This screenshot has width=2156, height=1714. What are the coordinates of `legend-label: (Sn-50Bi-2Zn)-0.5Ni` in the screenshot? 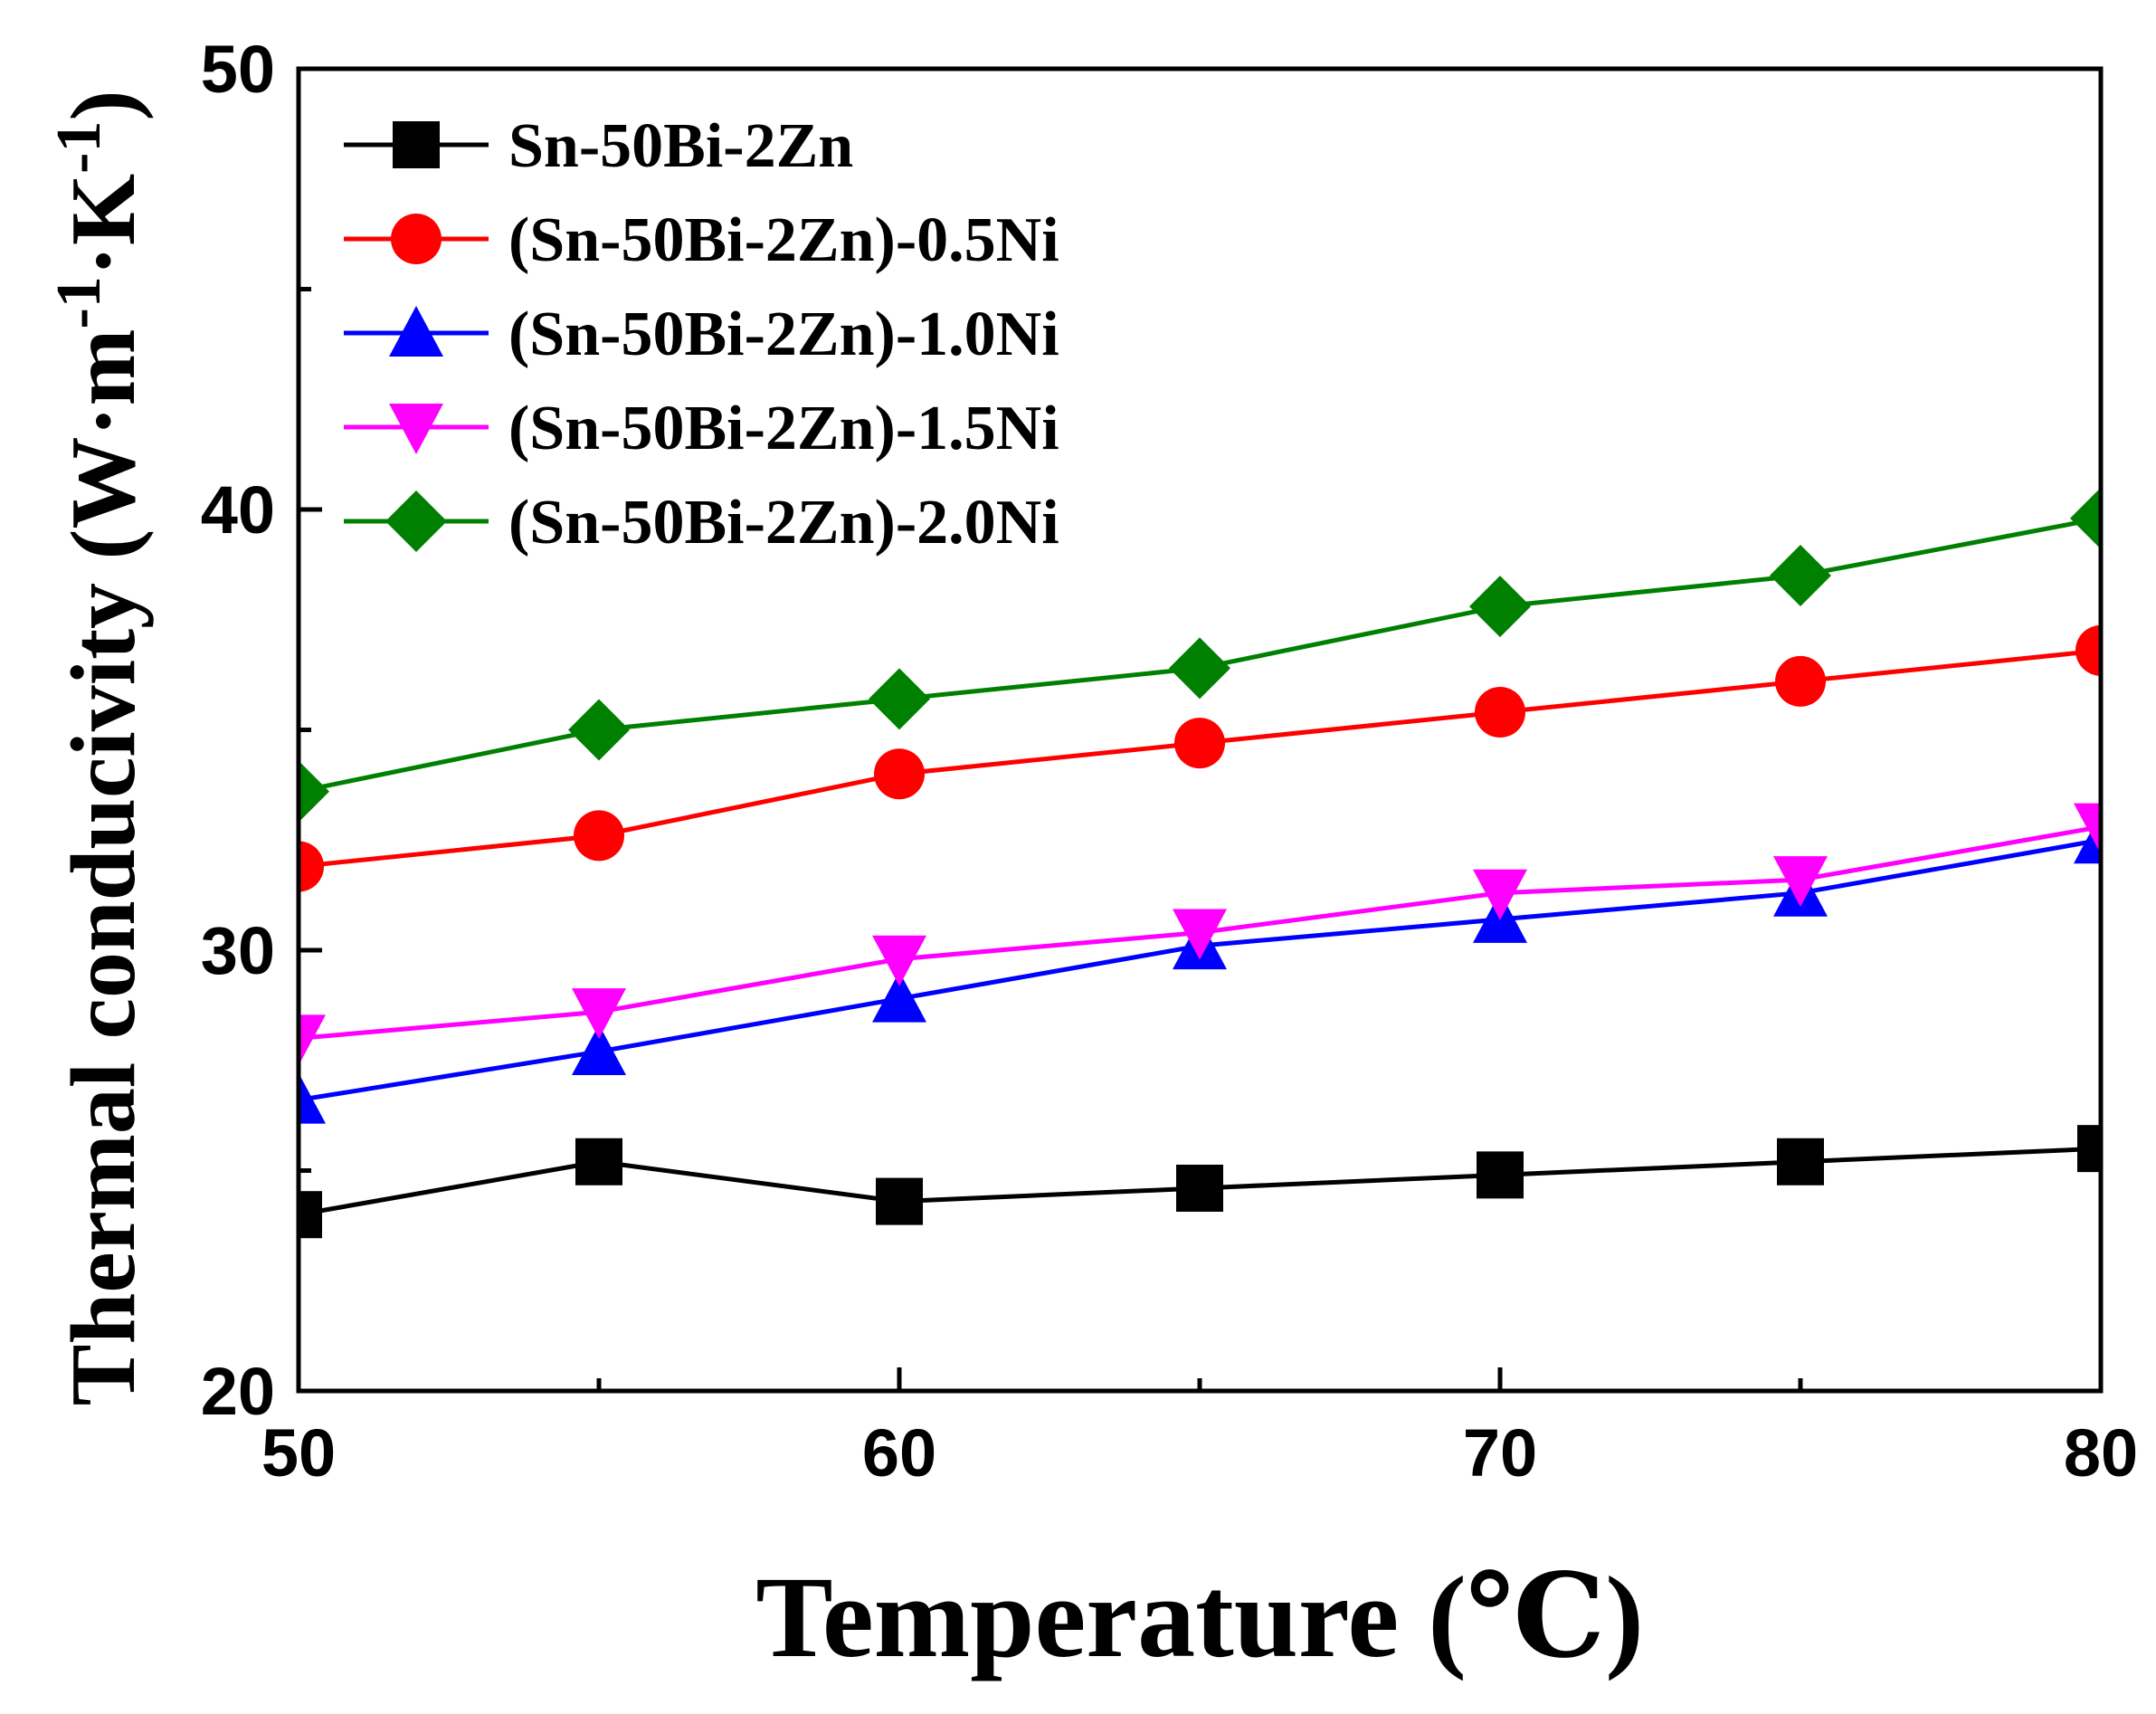 It's located at (783, 240).